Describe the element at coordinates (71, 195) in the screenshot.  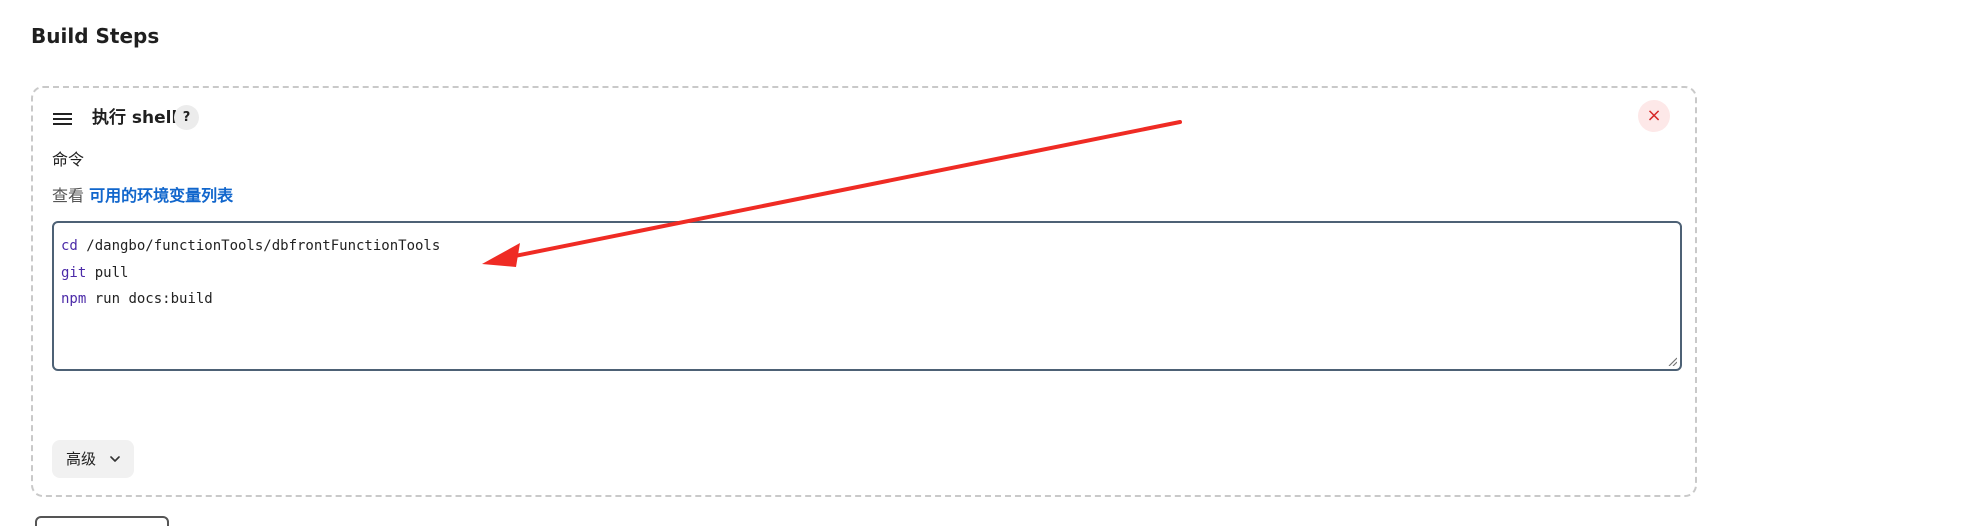
I see `view-text: 查看` at that location.